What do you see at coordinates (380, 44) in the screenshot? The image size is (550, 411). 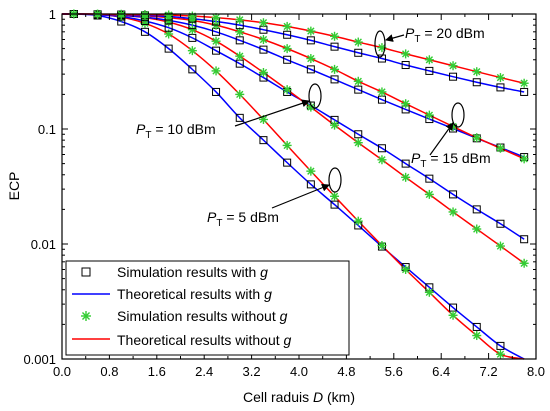 I see `ellipse-20dbm` at bounding box center [380, 44].